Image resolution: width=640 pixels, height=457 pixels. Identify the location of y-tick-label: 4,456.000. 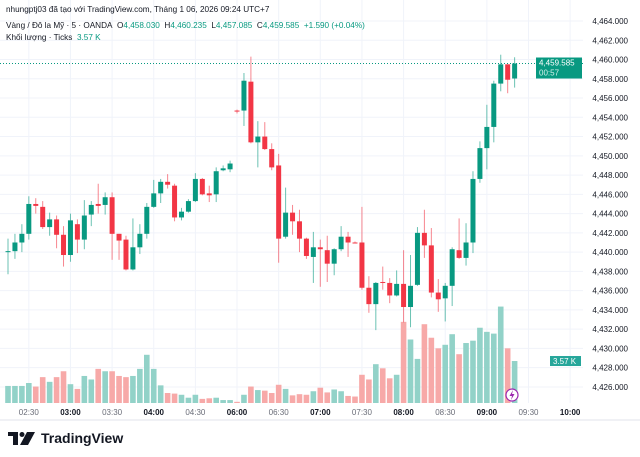
(610, 98).